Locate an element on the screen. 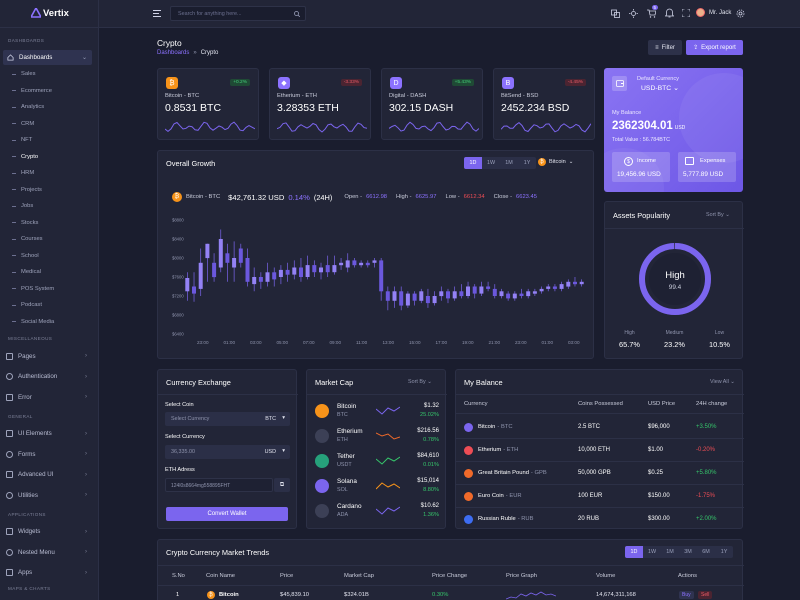  settings-gear-icon is located at coordinates (740, 13).